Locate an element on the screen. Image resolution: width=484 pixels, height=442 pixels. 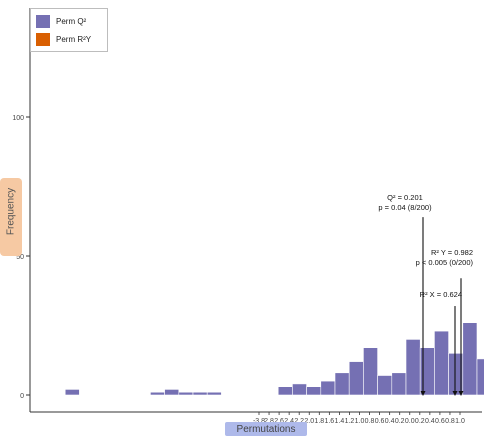
x-tick-label: 2.4 is located at coordinates (289, 421).